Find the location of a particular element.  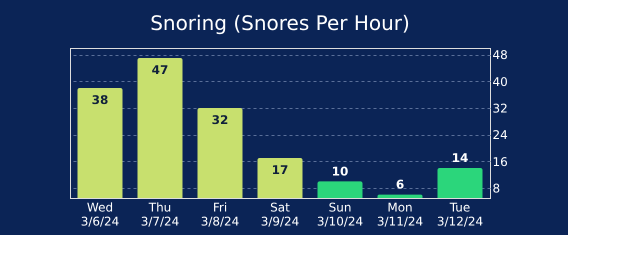

y-tick-label: 32 is located at coordinates (500, 109).